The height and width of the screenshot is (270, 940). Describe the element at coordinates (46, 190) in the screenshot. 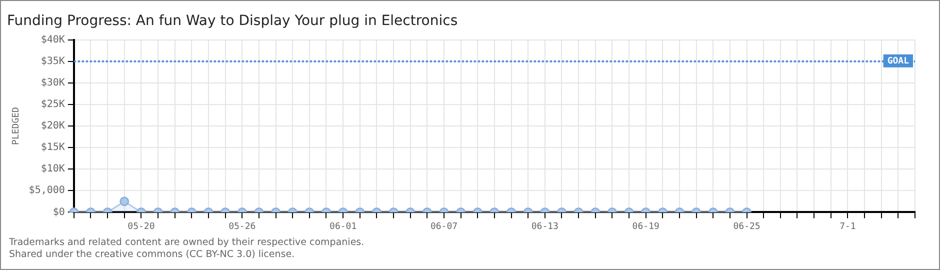

I see `y-tick-label: $5,000` at that location.